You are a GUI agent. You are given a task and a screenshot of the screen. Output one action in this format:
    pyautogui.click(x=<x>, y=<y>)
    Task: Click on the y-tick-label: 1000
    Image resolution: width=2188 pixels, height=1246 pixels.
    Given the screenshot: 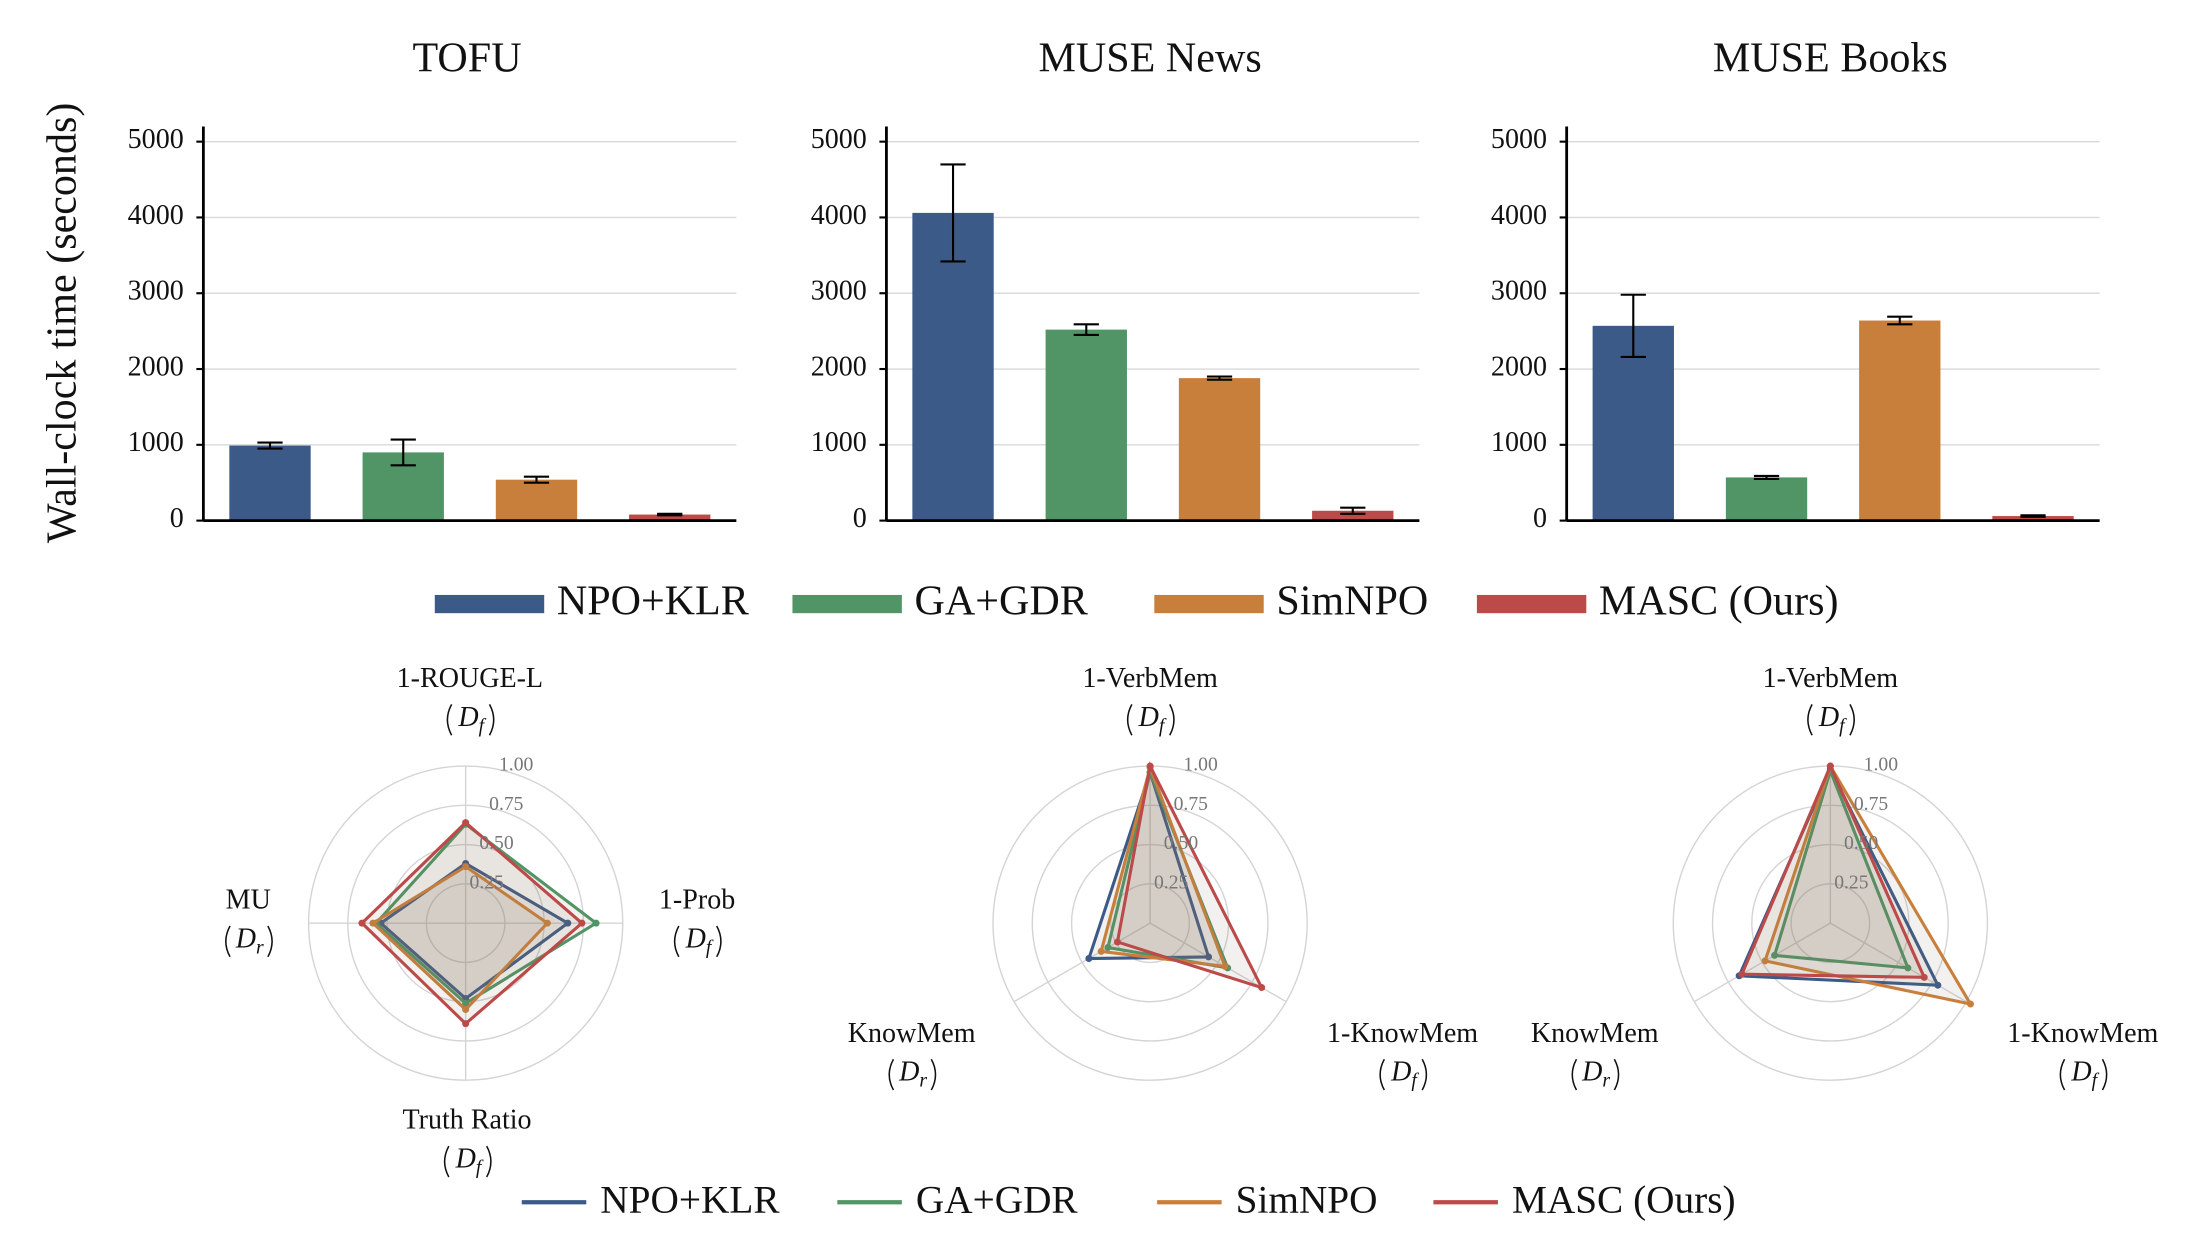 What is the action you would take?
    pyautogui.click(x=1519, y=442)
    